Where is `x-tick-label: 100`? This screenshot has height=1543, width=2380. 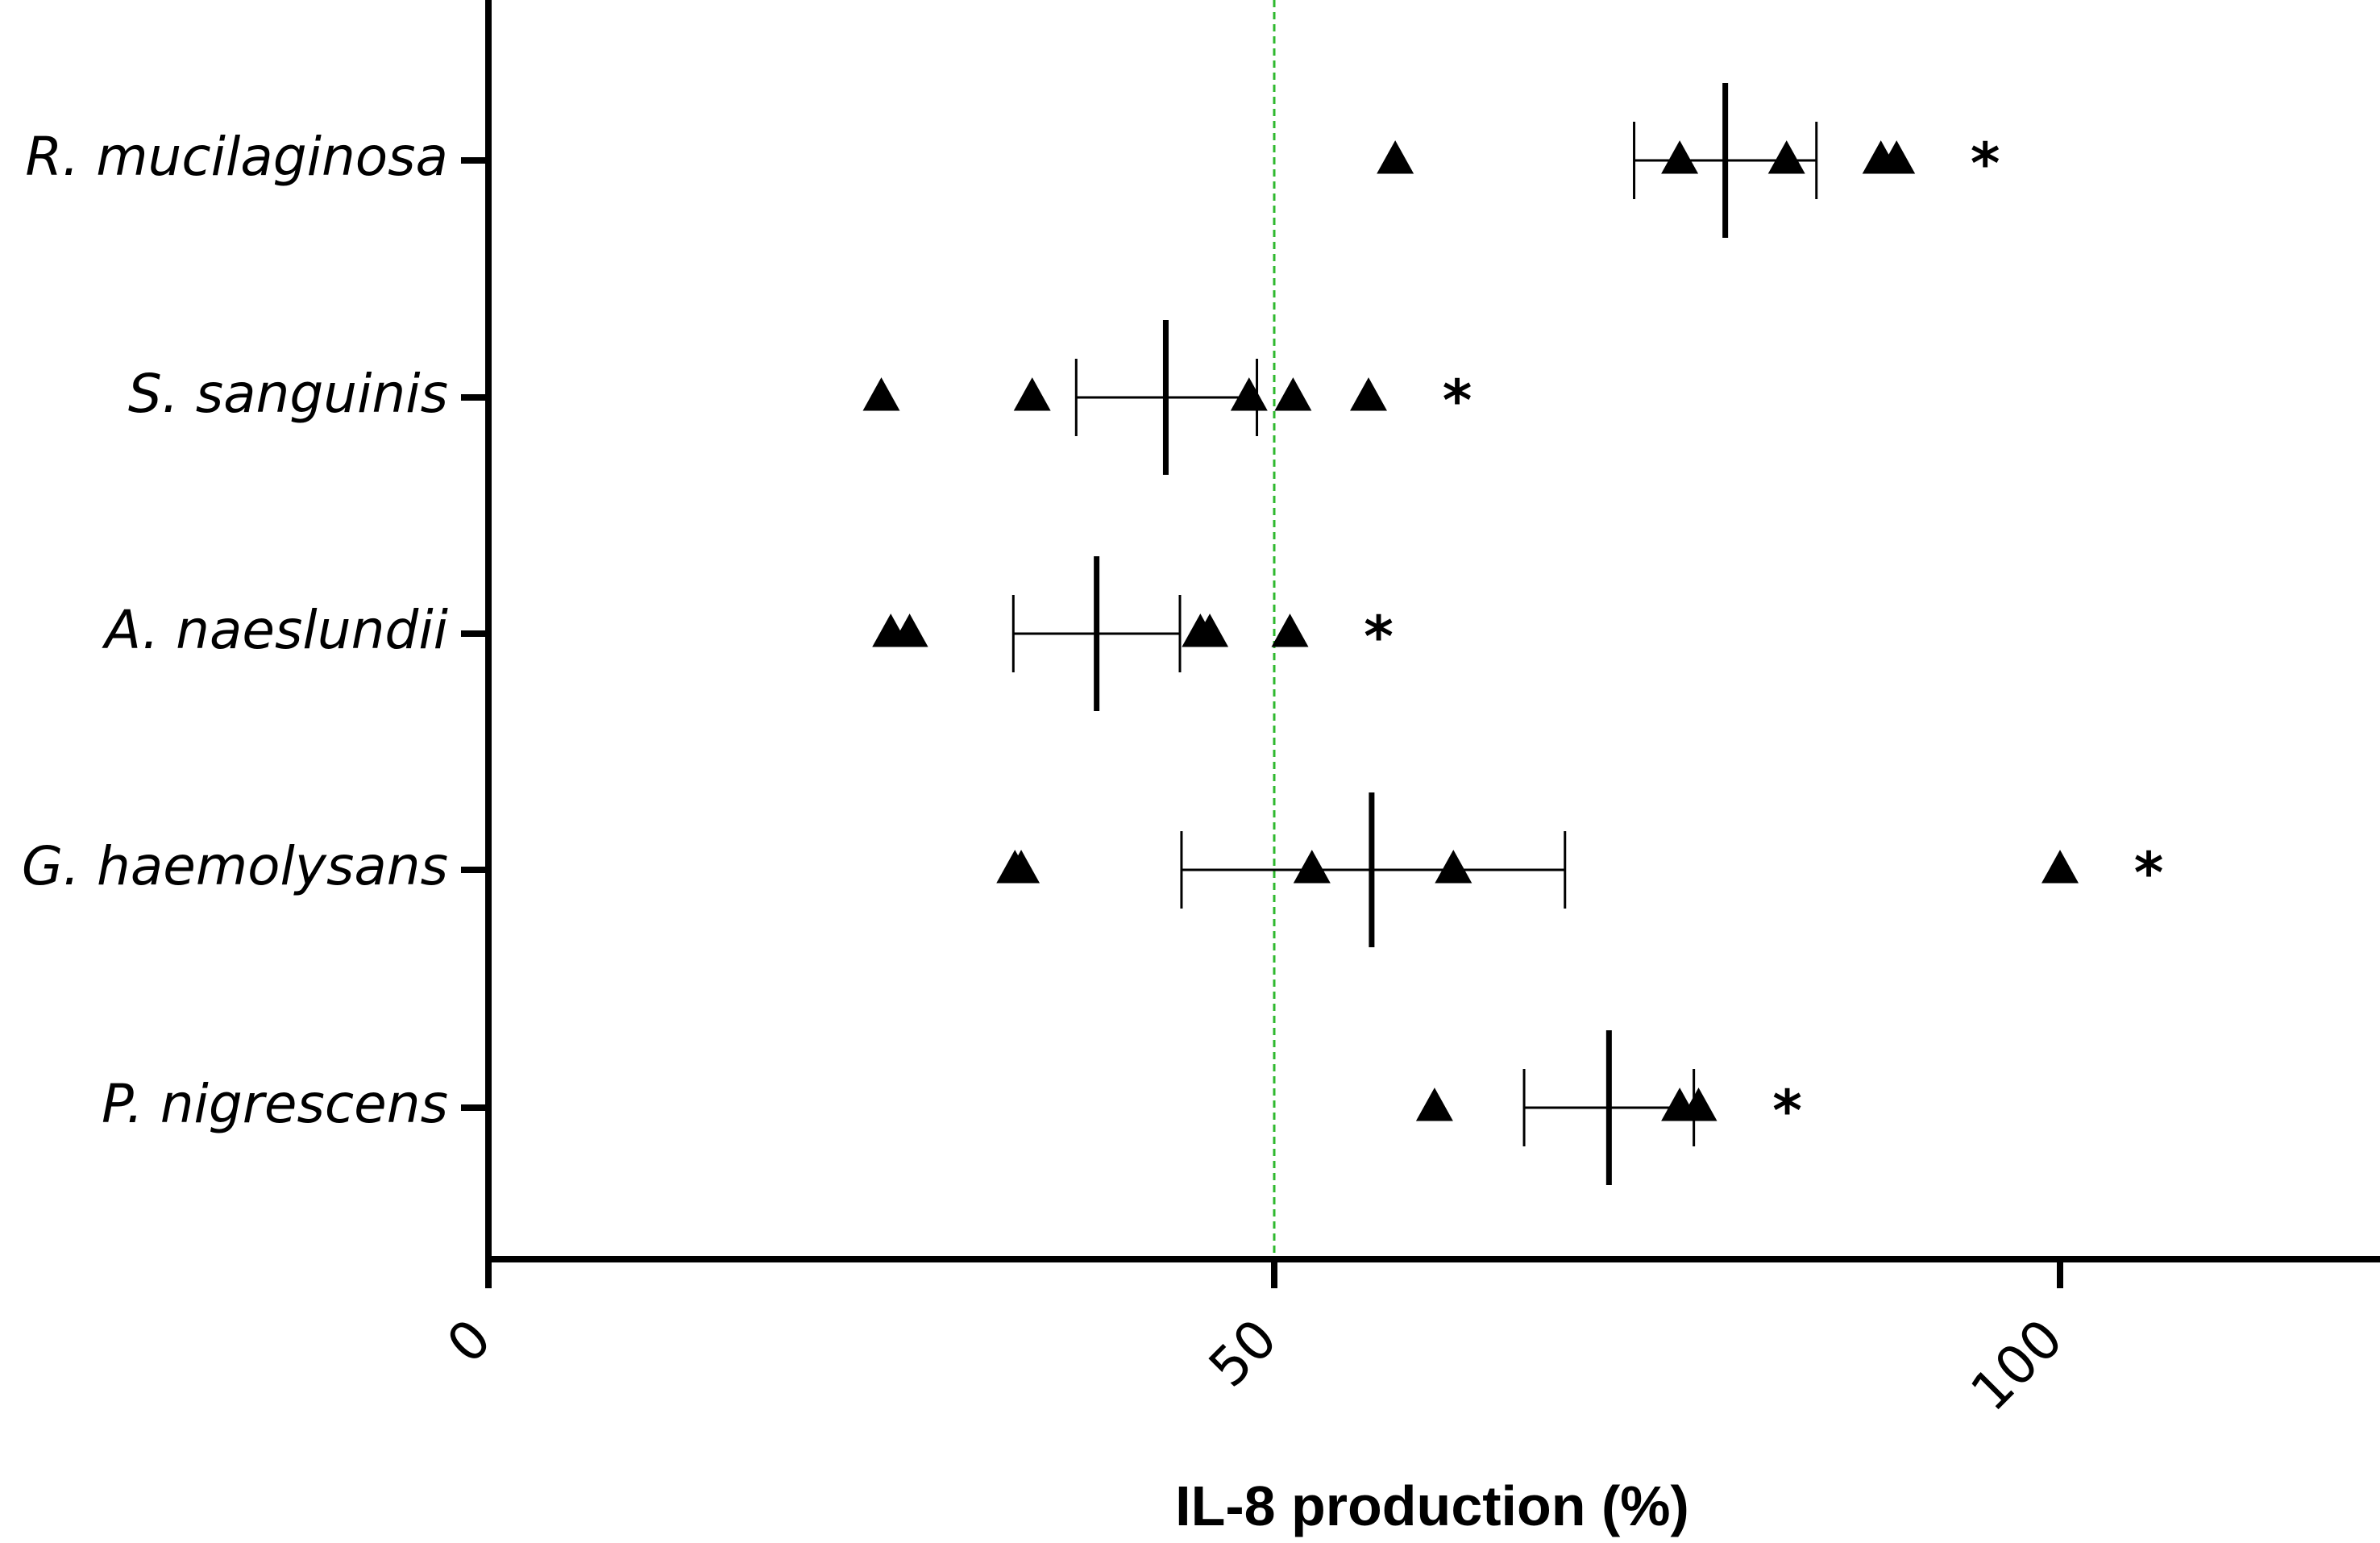
x-tick-label: 100 is located at coordinates (2017, 1366).